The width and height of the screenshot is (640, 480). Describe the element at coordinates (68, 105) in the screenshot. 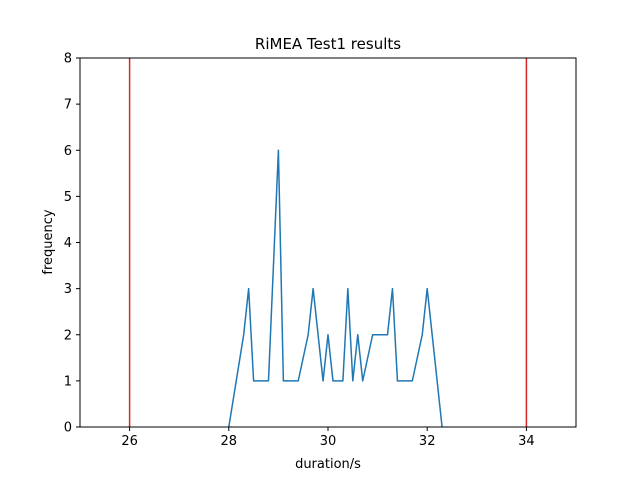

I see `y-tick-label: 7` at that location.